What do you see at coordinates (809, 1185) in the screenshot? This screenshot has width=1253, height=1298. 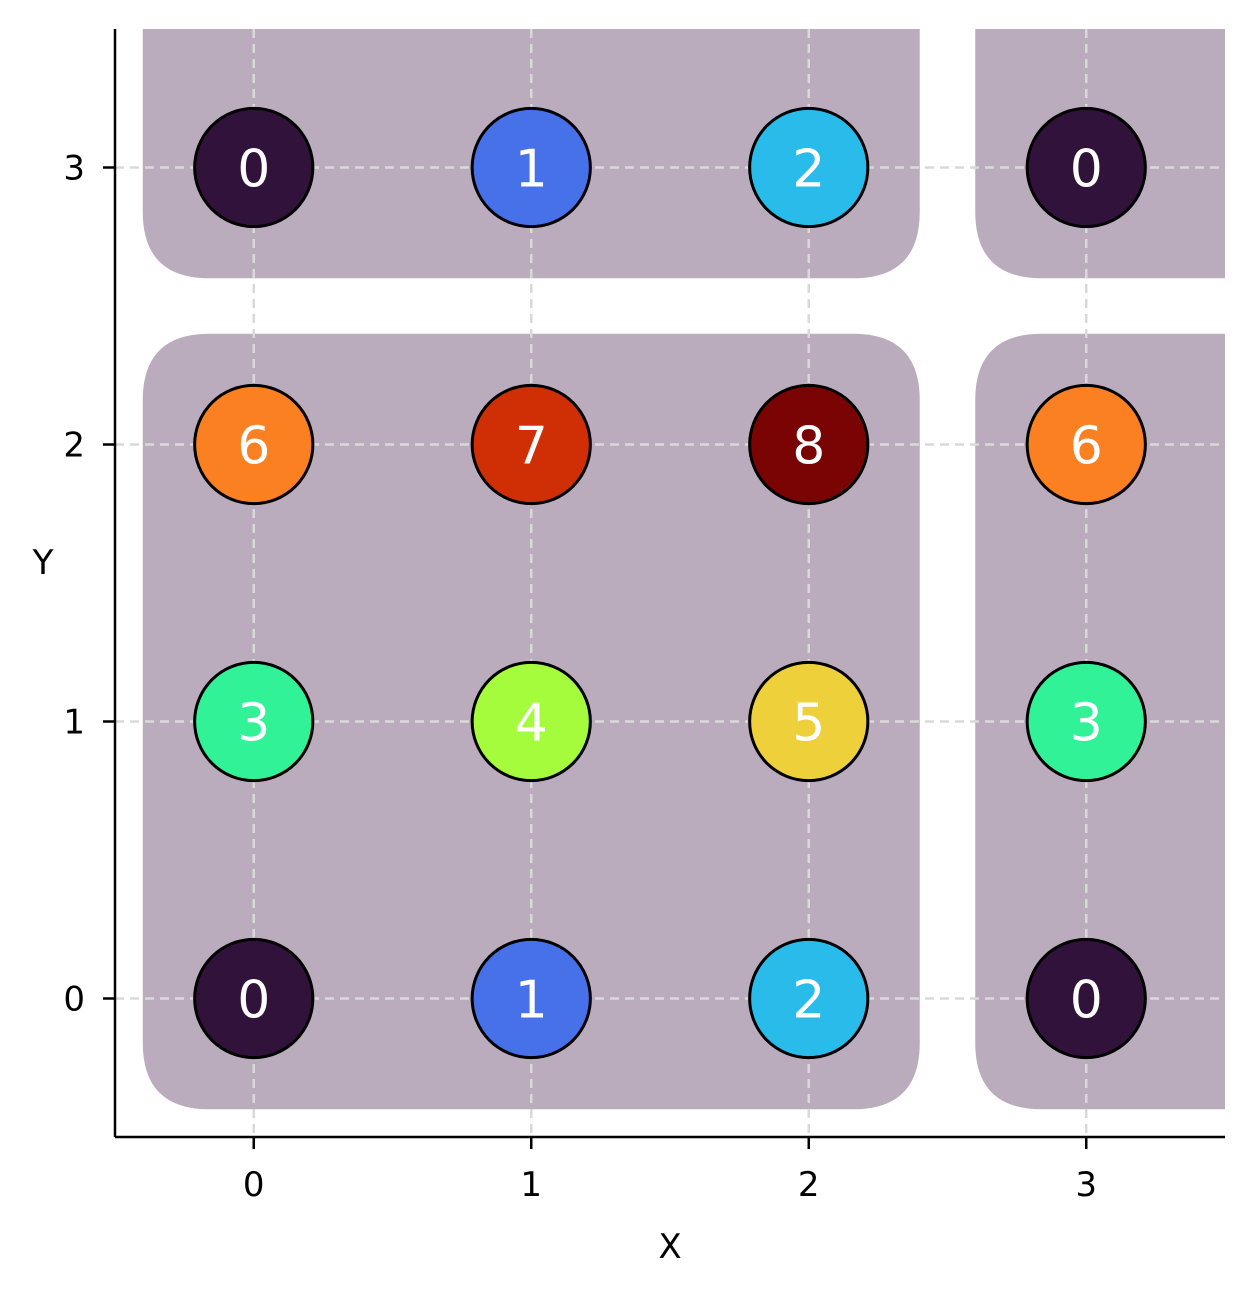 I see `x-tick-label: 2` at bounding box center [809, 1185].